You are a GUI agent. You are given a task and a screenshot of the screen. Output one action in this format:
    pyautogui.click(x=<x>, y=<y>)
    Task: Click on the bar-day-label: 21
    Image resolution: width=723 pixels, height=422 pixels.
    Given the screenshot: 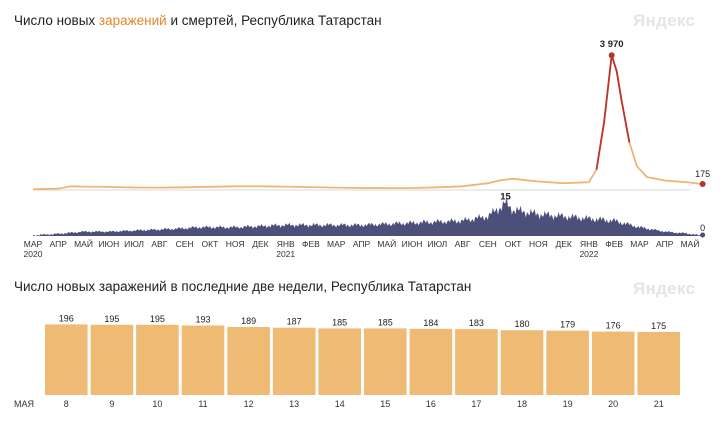 What is the action you would take?
    pyautogui.click(x=659, y=404)
    